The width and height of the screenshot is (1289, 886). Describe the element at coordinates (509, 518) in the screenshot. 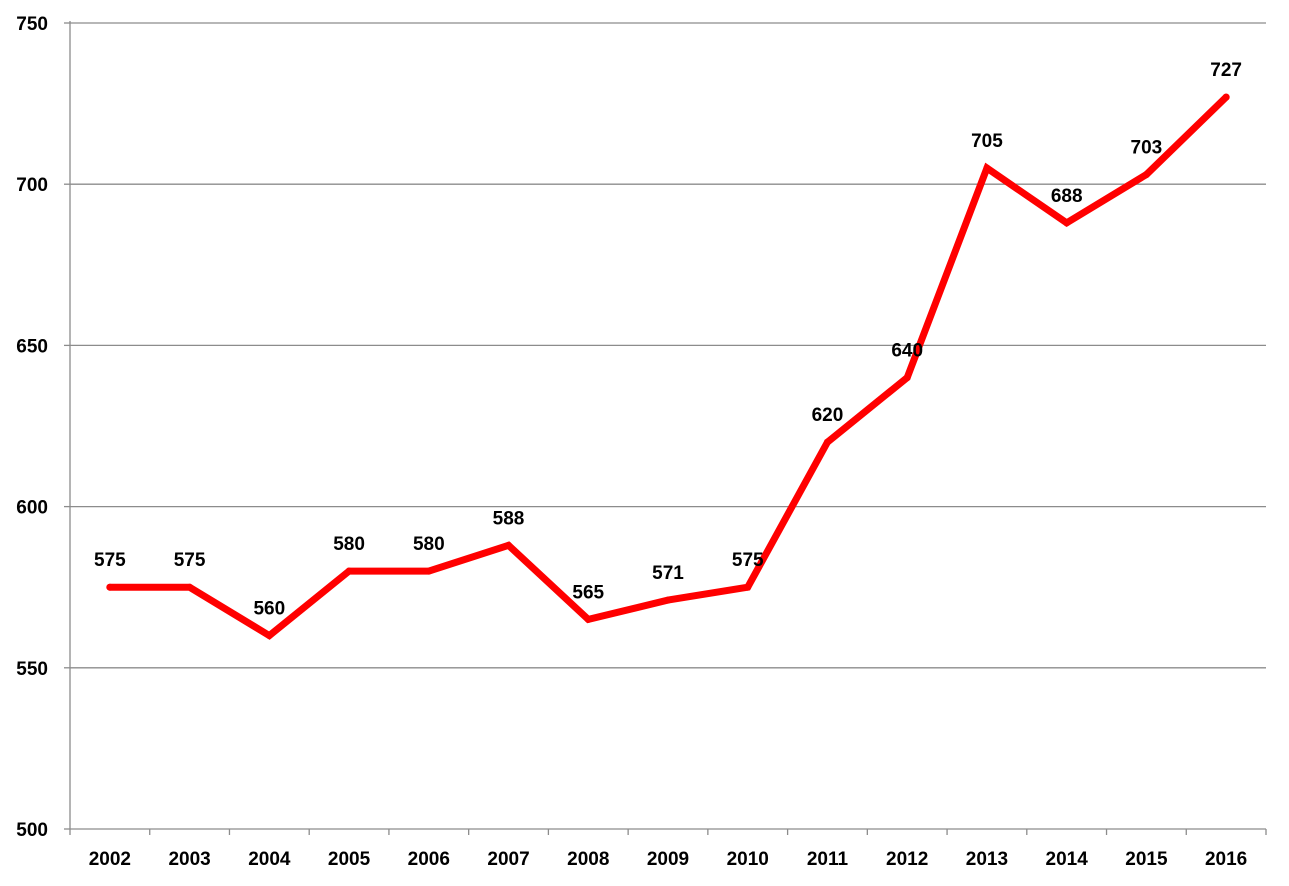

I see `data-label-2007: 588` at that location.